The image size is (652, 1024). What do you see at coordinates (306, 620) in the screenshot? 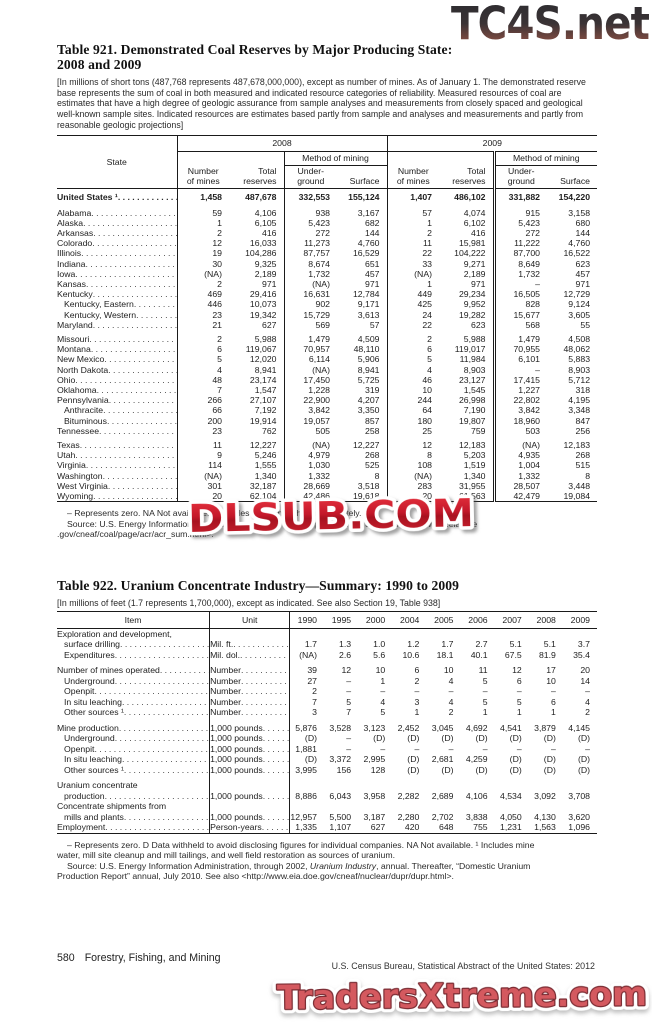
I see `year-header: 1990` at bounding box center [306, 620].